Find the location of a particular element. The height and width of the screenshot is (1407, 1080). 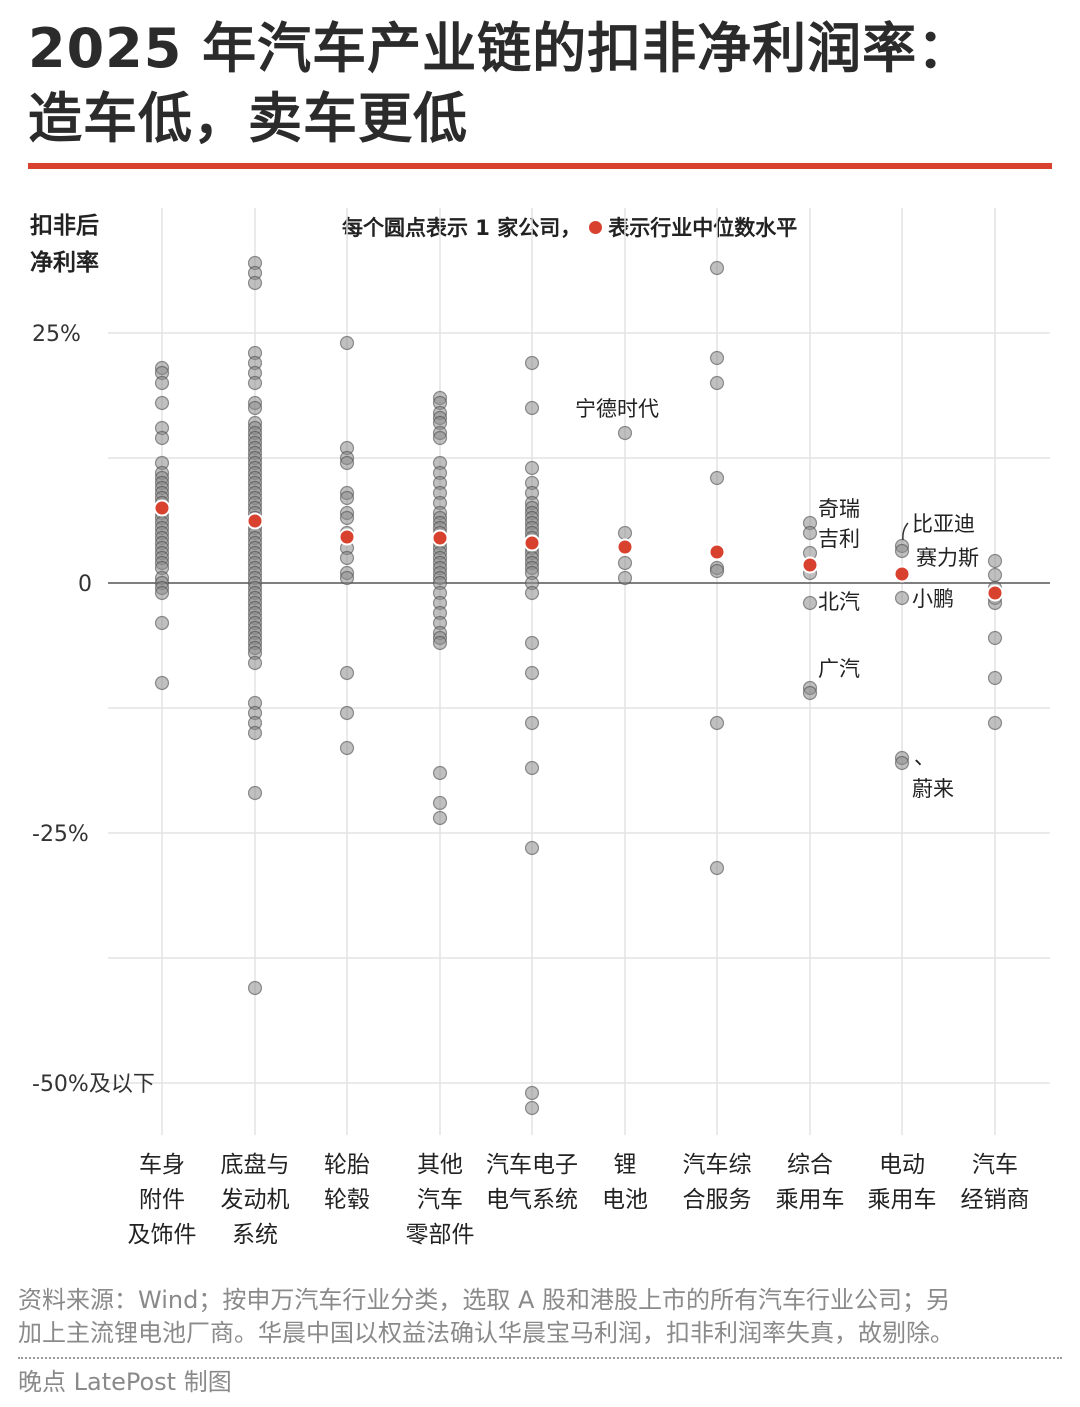

y-axis-label-line1: 扣非后 is located at coordinates (64, 226).